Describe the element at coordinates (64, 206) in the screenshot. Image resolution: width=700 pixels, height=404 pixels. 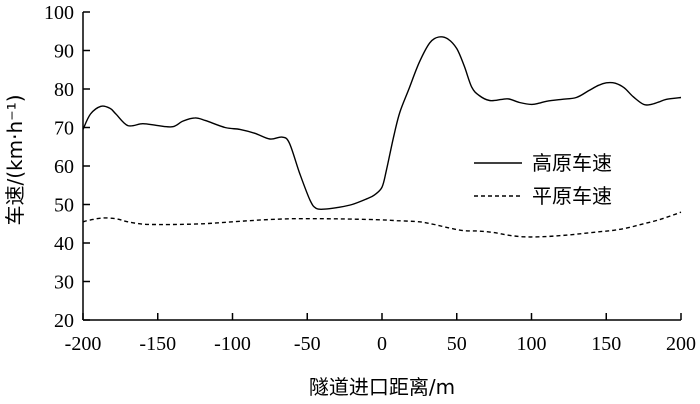
I see `y-tick-label: 50` at that location.